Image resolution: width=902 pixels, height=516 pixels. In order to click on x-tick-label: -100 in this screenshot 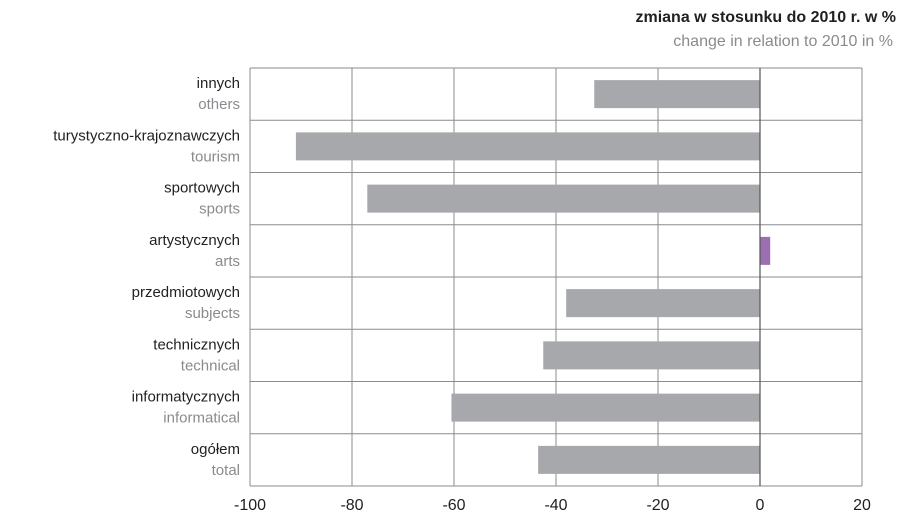, I will do `click(250, 505)`.